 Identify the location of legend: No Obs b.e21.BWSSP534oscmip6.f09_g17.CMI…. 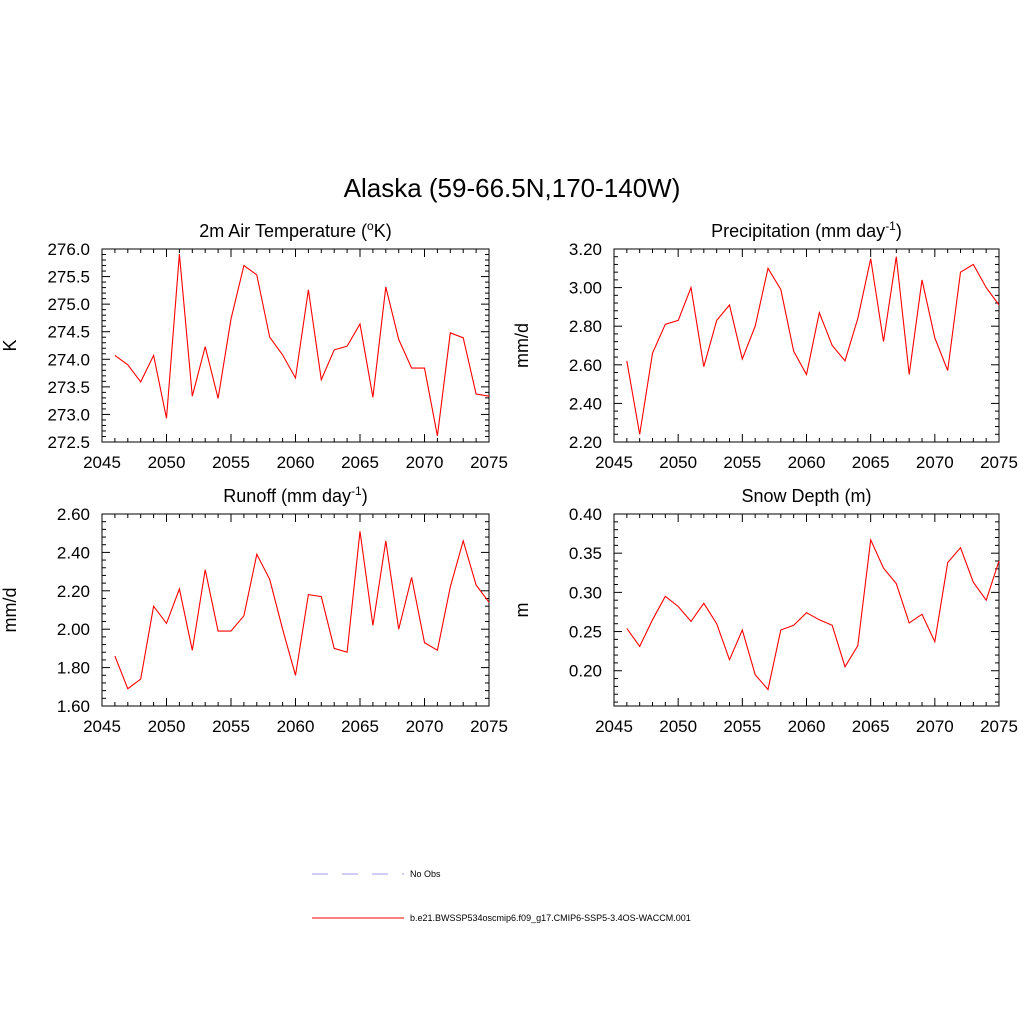
(501, 896).